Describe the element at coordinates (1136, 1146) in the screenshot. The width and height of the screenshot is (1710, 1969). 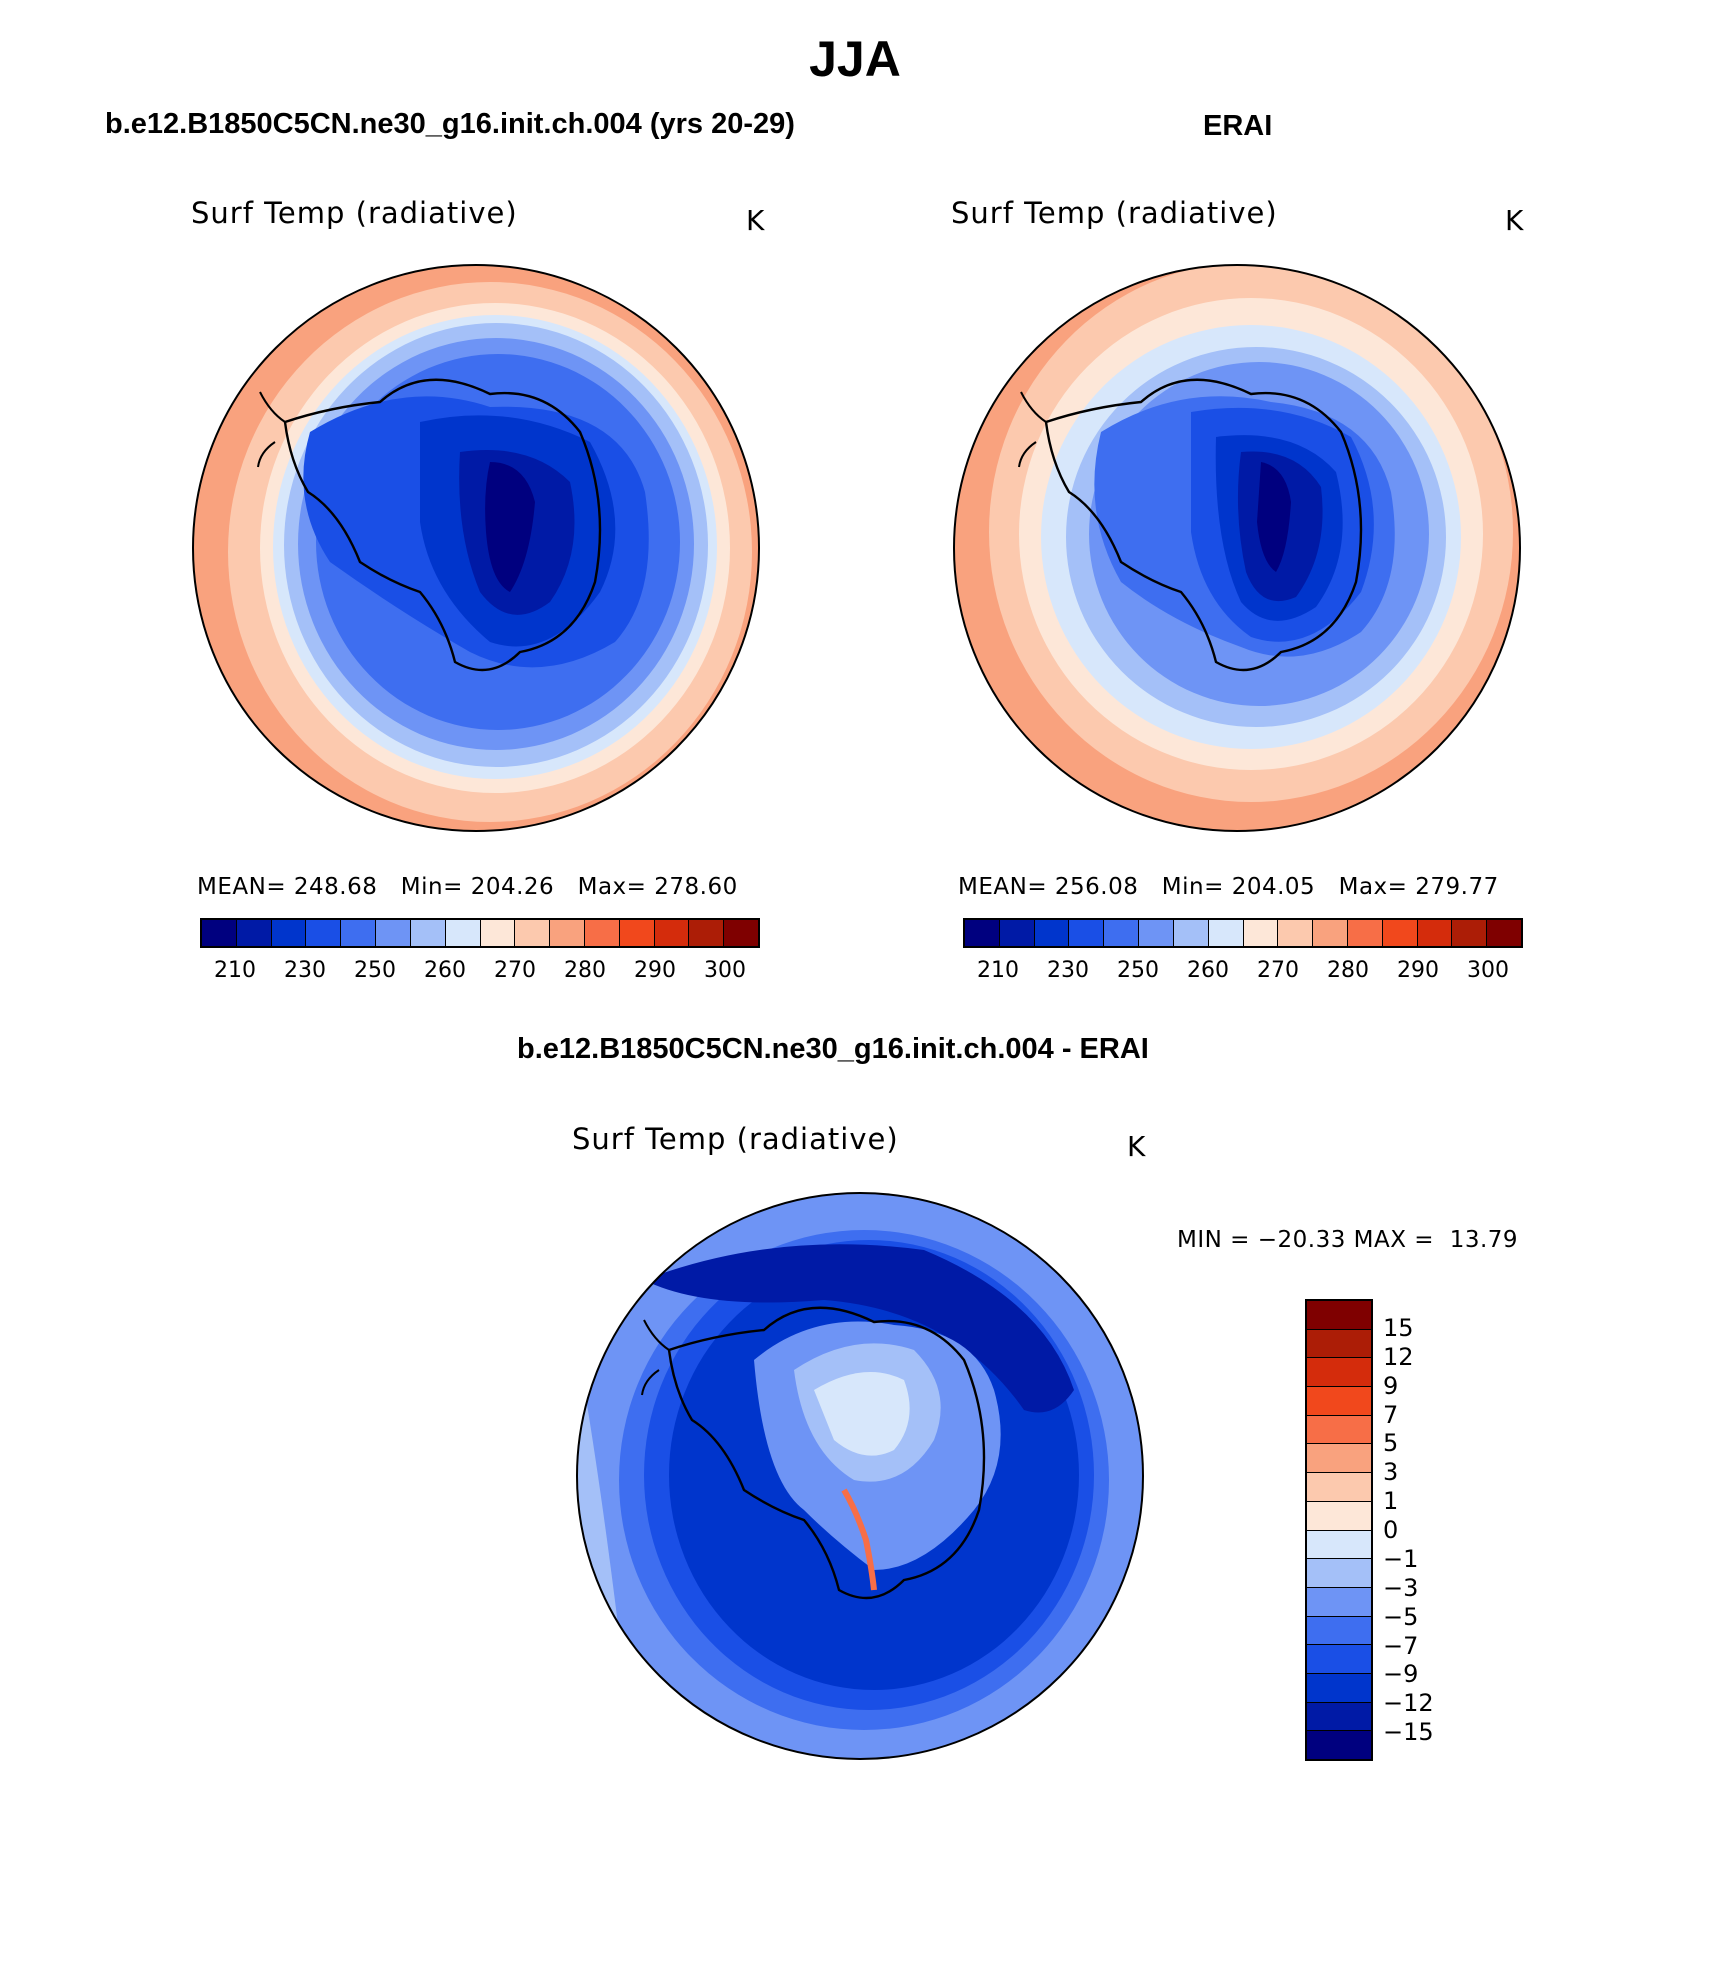
I see `diff-units-label: K` at that location.